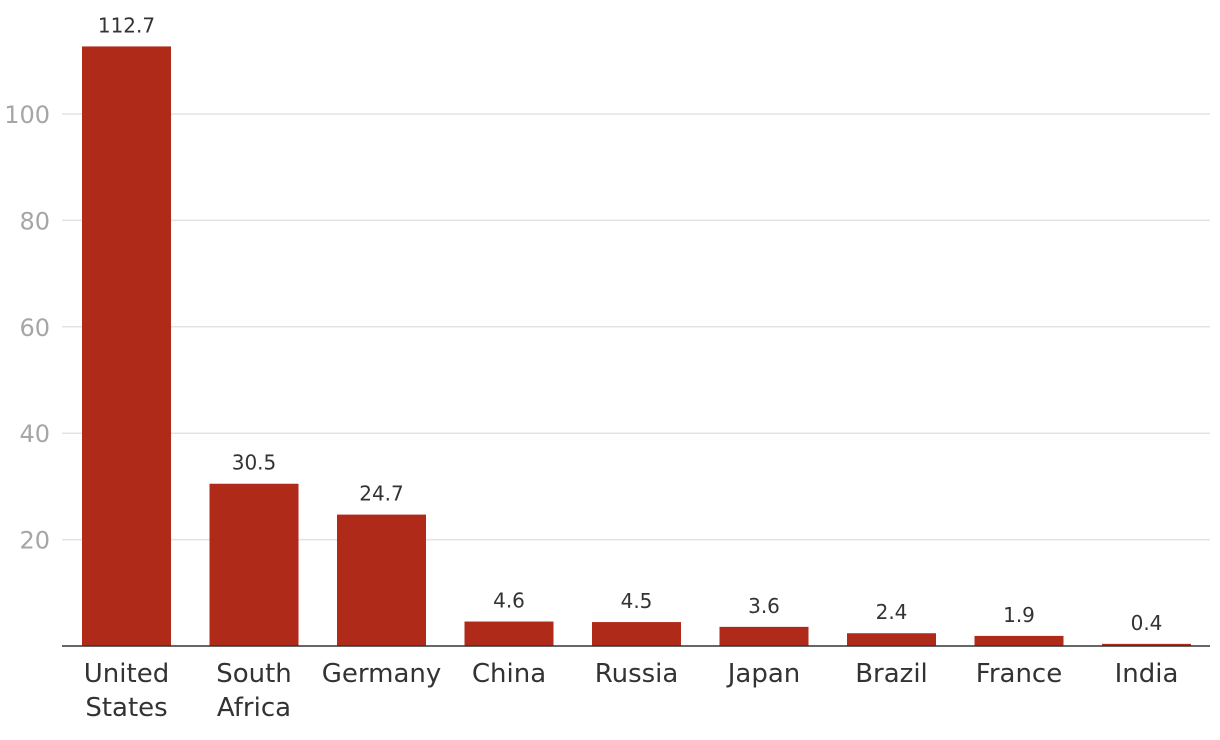  What do you see at coordinates (254, 708) in the screenshot?
I see `x-tick-label: Africa` at bounding box center [254, 708].